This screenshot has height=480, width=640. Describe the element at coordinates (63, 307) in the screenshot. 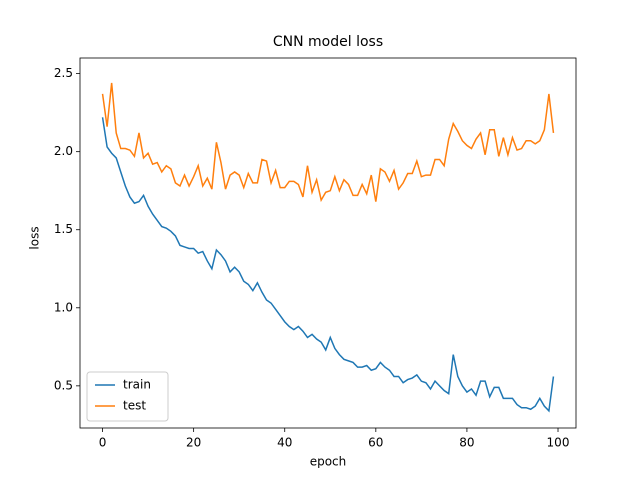

I see `y-tick-label: 1.0` at that location.